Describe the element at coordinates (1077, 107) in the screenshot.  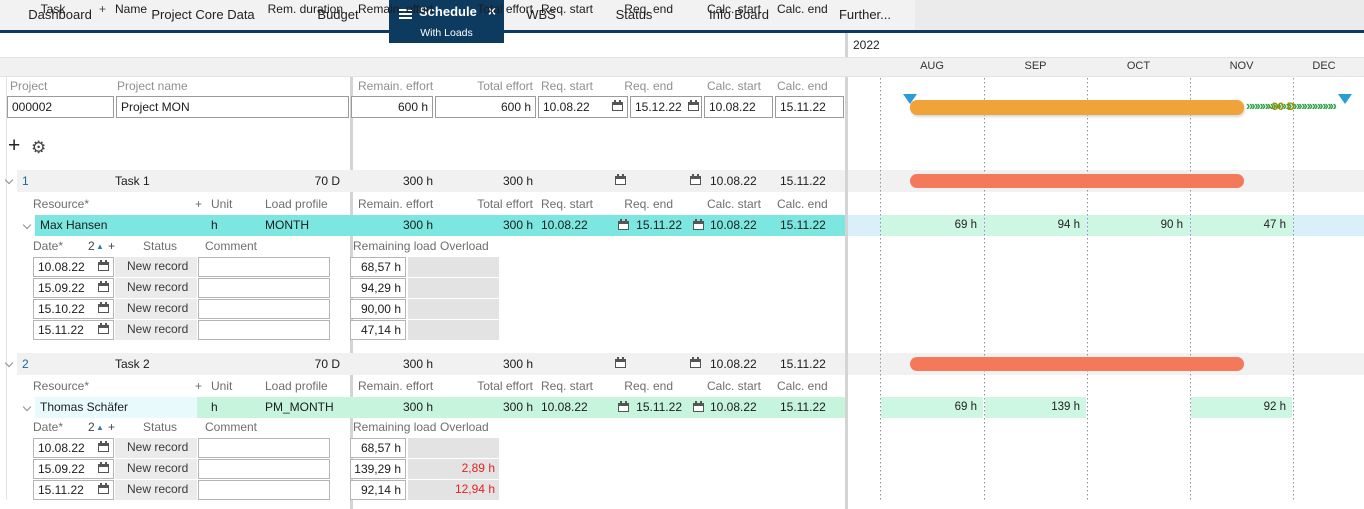
I see `gantt-project-bar` at that location.